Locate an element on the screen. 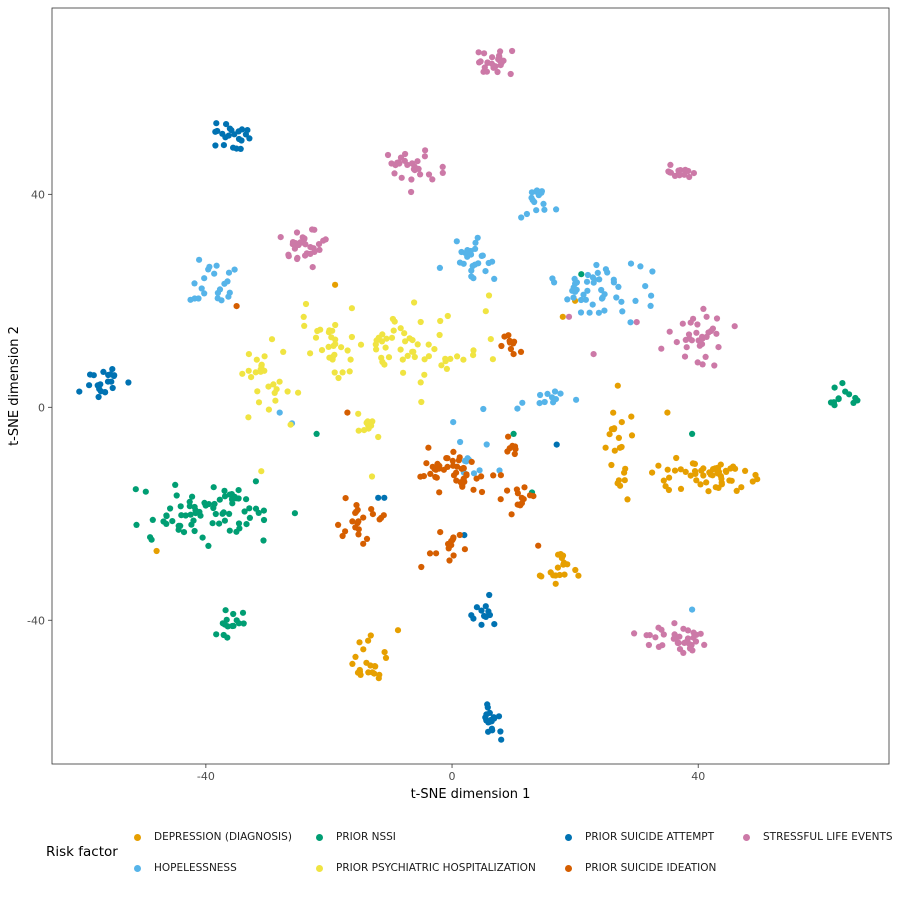 The height and width of the screenshot is (897, 897). legend-item: PRIOR PSYCHIATRIC HOSPITALIZATION is located at coordinates (426, 868).